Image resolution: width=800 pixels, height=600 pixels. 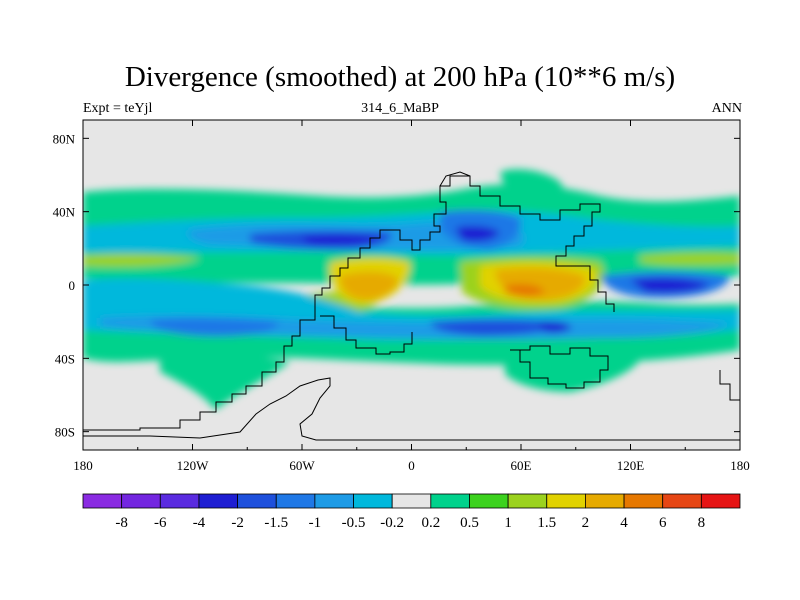 What do you see at coordinates (193, 465) in the screenshot?
I see `x-tick-label: 120W` at bounding box center [193, 465].